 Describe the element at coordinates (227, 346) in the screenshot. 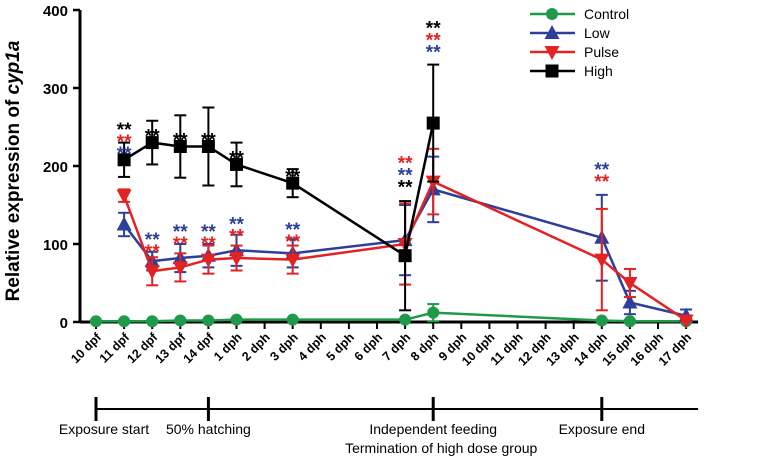

I see `x-tick-label: 1 dph` at that location.